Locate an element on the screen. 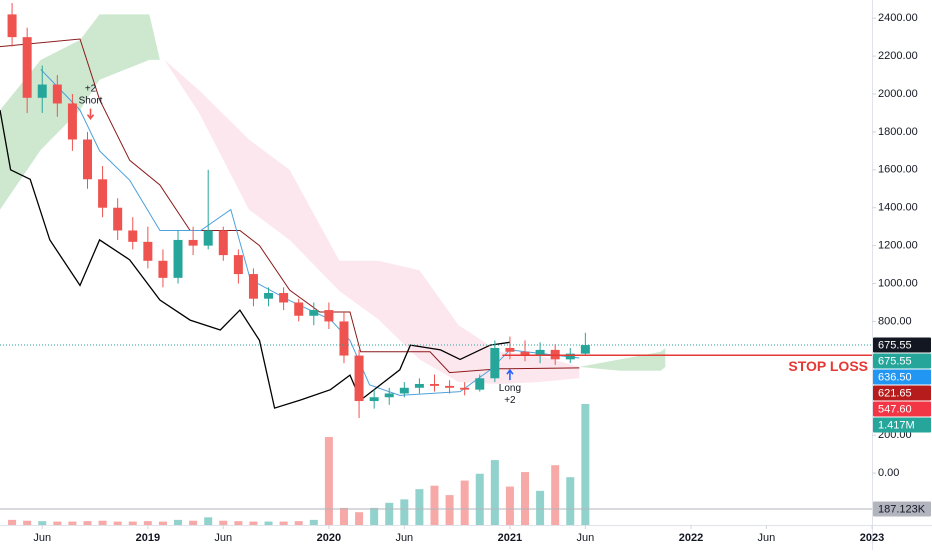 This screenshot has height=555, width=932. price-tag-label: 547.60 is located at coordinates (895, 409).